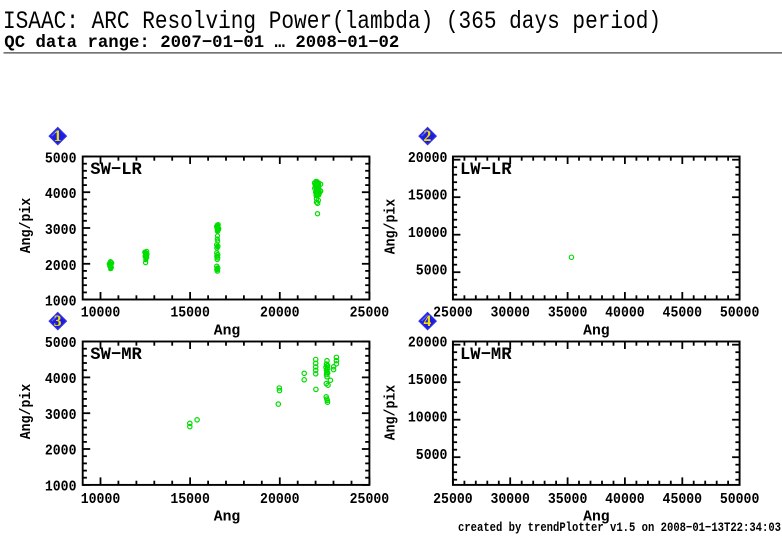 The height and width of the screenshot is (542, 782). What do you see at coordinates (116, 170) in the screenshot?
I see `svg-text: SW−LR` at bounding box center [116, 170].